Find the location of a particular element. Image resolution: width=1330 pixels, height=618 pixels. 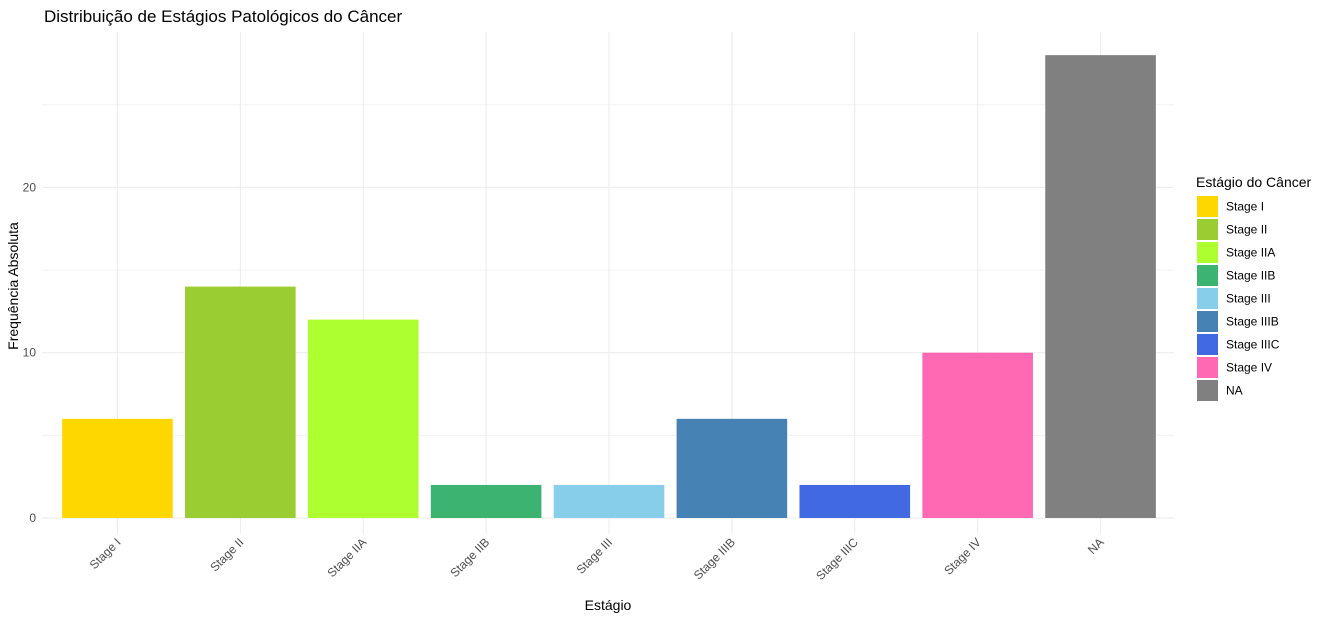

legend-label: Stage IIIB is located at coordinates (1252, 322).